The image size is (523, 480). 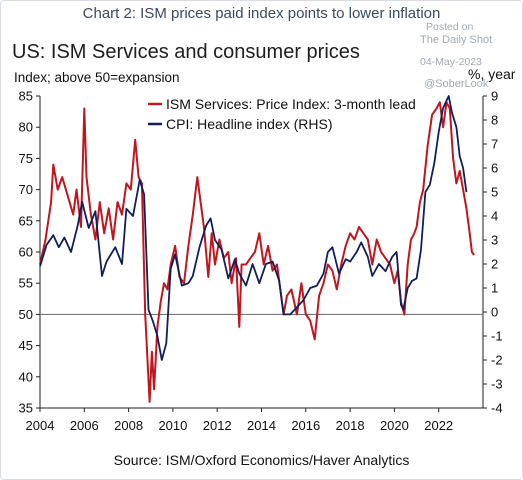 I want to click on y-tick-label: 70, so click(x=26, y=189).